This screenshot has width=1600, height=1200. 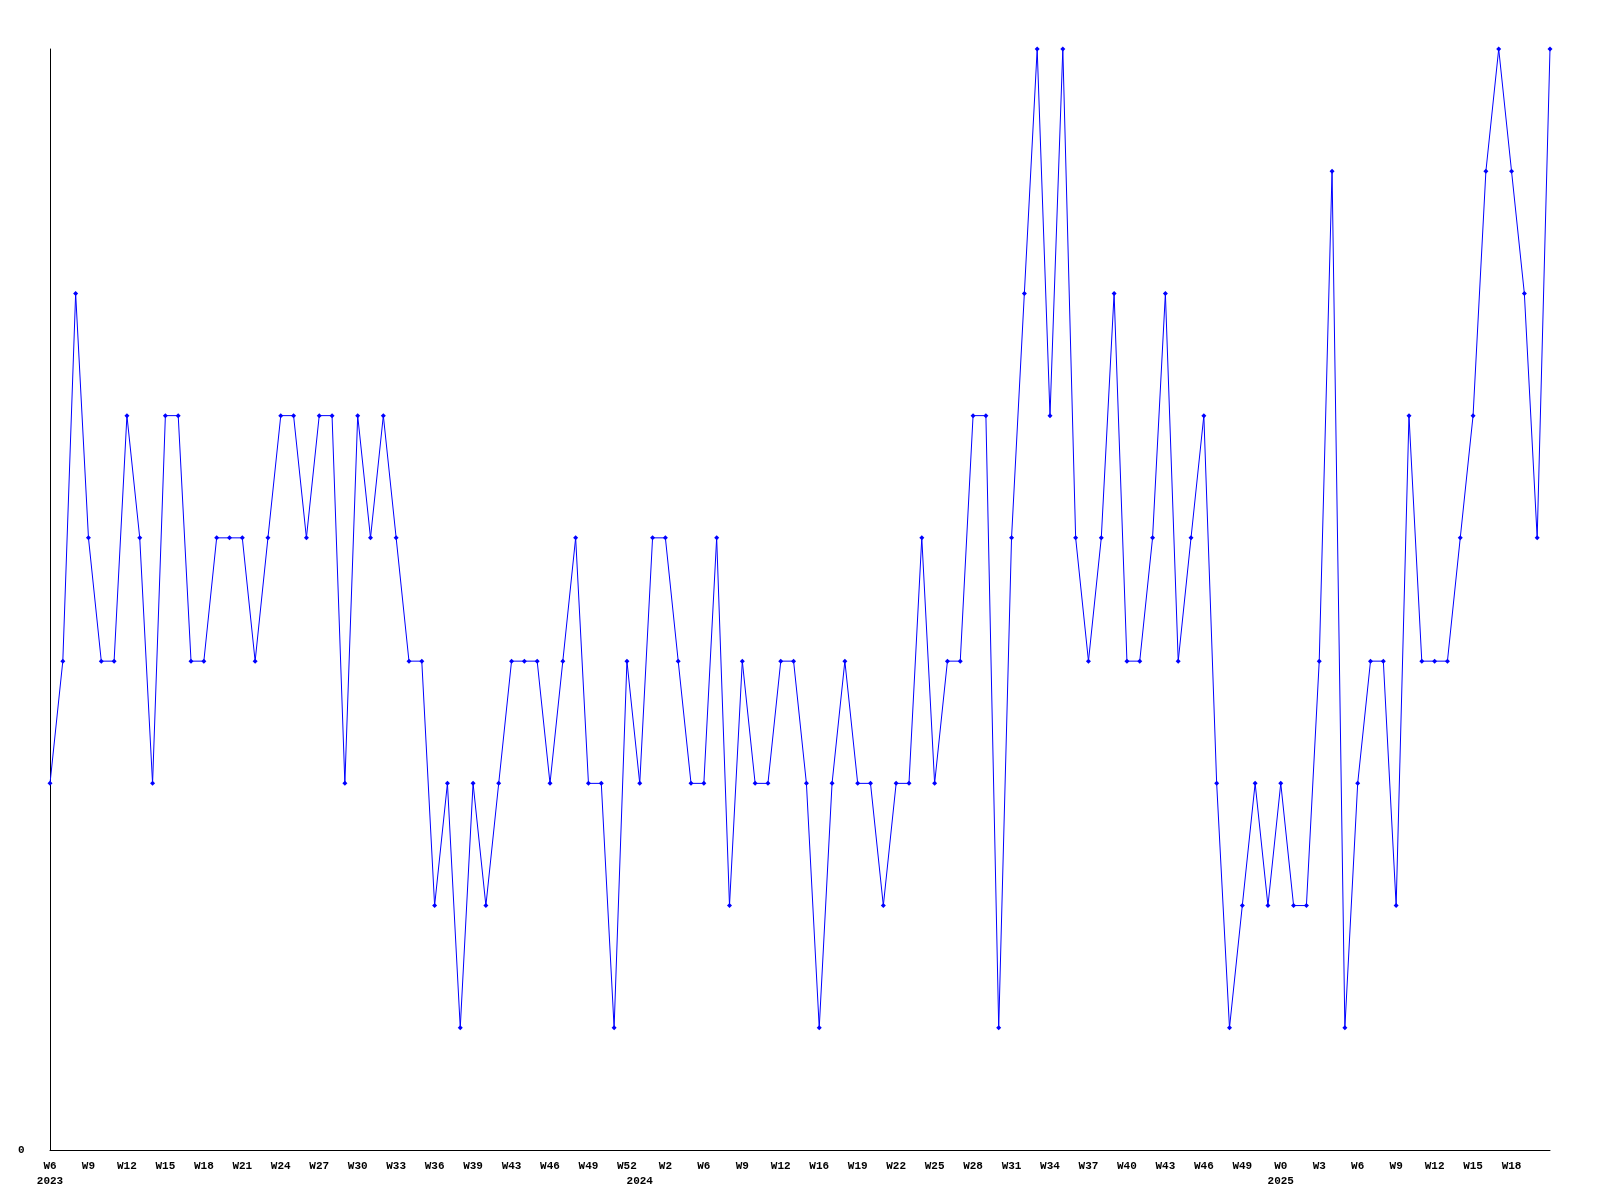 What do you see at coordinates (396, 1165) in the screenshot?
I see `x-tick-label: W33` at bounding box center [396, 1165].